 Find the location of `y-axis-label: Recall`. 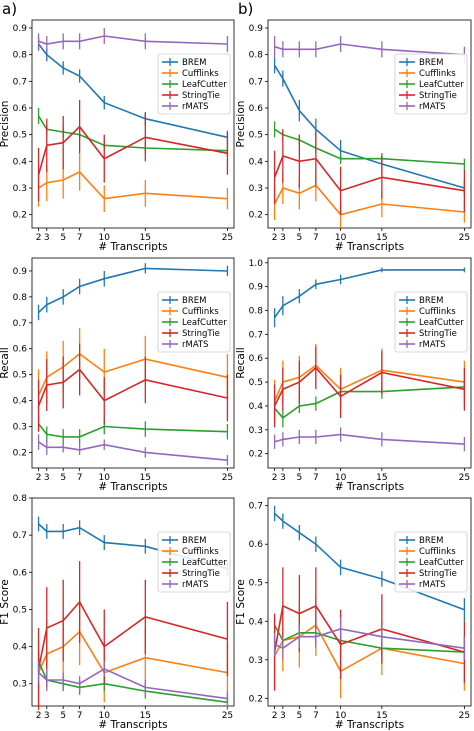

y-axis-label: Recall is located at coordinates (241, 362).